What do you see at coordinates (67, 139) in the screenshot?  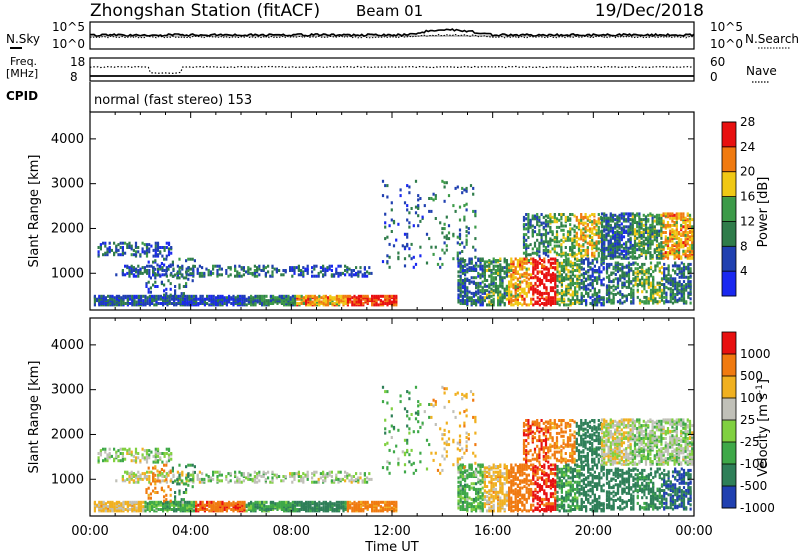 I see `y-tick-label: 4000` at bounding box center [67, 139].